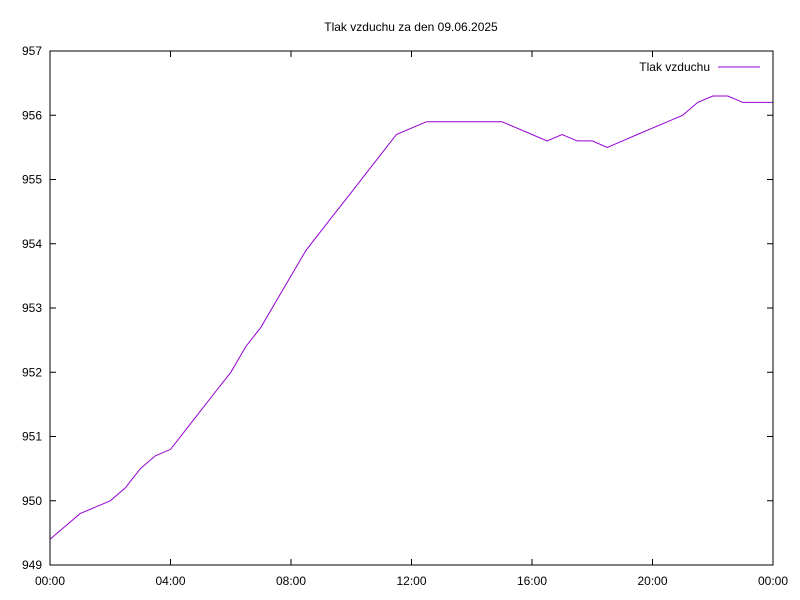  What do you see at coordinates (32, 180) in the screenshot?
I see `y-tick-label: 955` at bounding box center [32, 180].